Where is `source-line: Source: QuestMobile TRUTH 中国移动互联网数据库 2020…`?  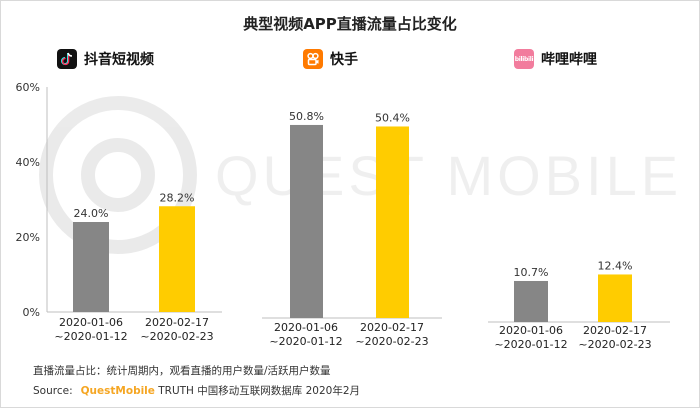
source-line: Source: QuestMobile TRUTH 中国移动互联网数据库 2020… is located at coordinates (196, 390).